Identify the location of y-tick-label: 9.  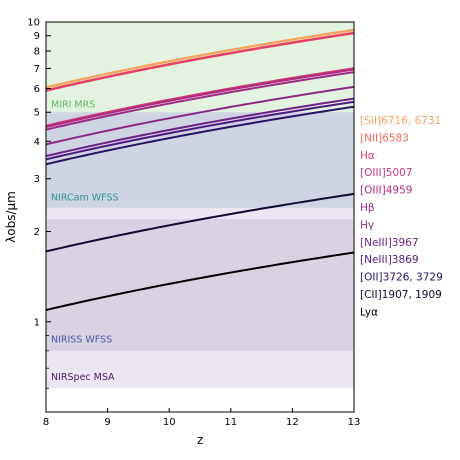
(37, 36).